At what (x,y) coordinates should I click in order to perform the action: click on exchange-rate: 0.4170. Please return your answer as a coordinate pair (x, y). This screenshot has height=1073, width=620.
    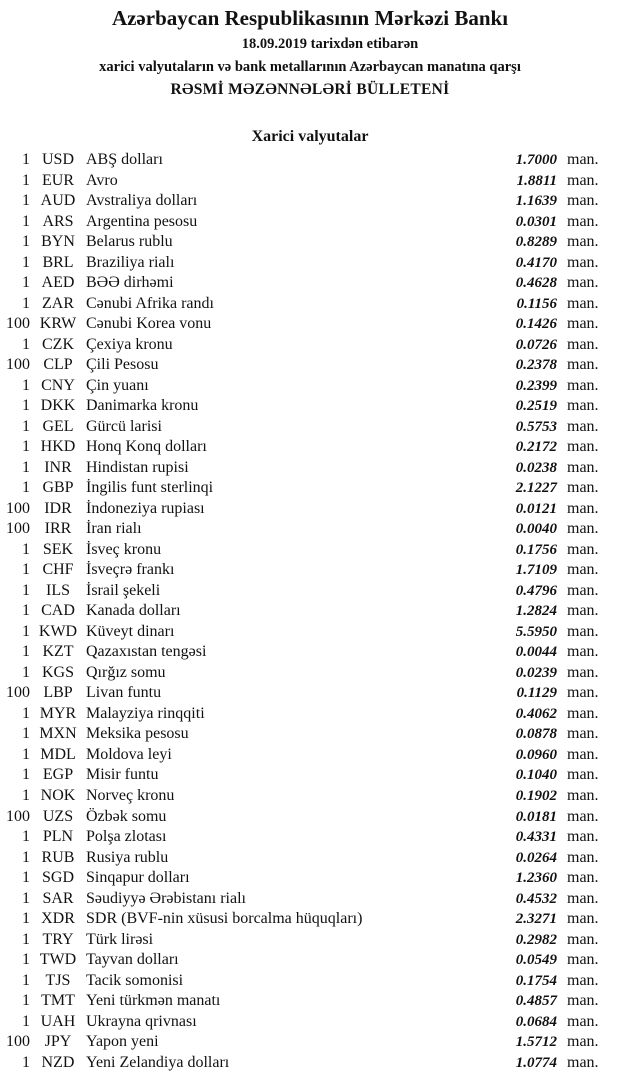
    Looking at the image, I should click on (536, 262).